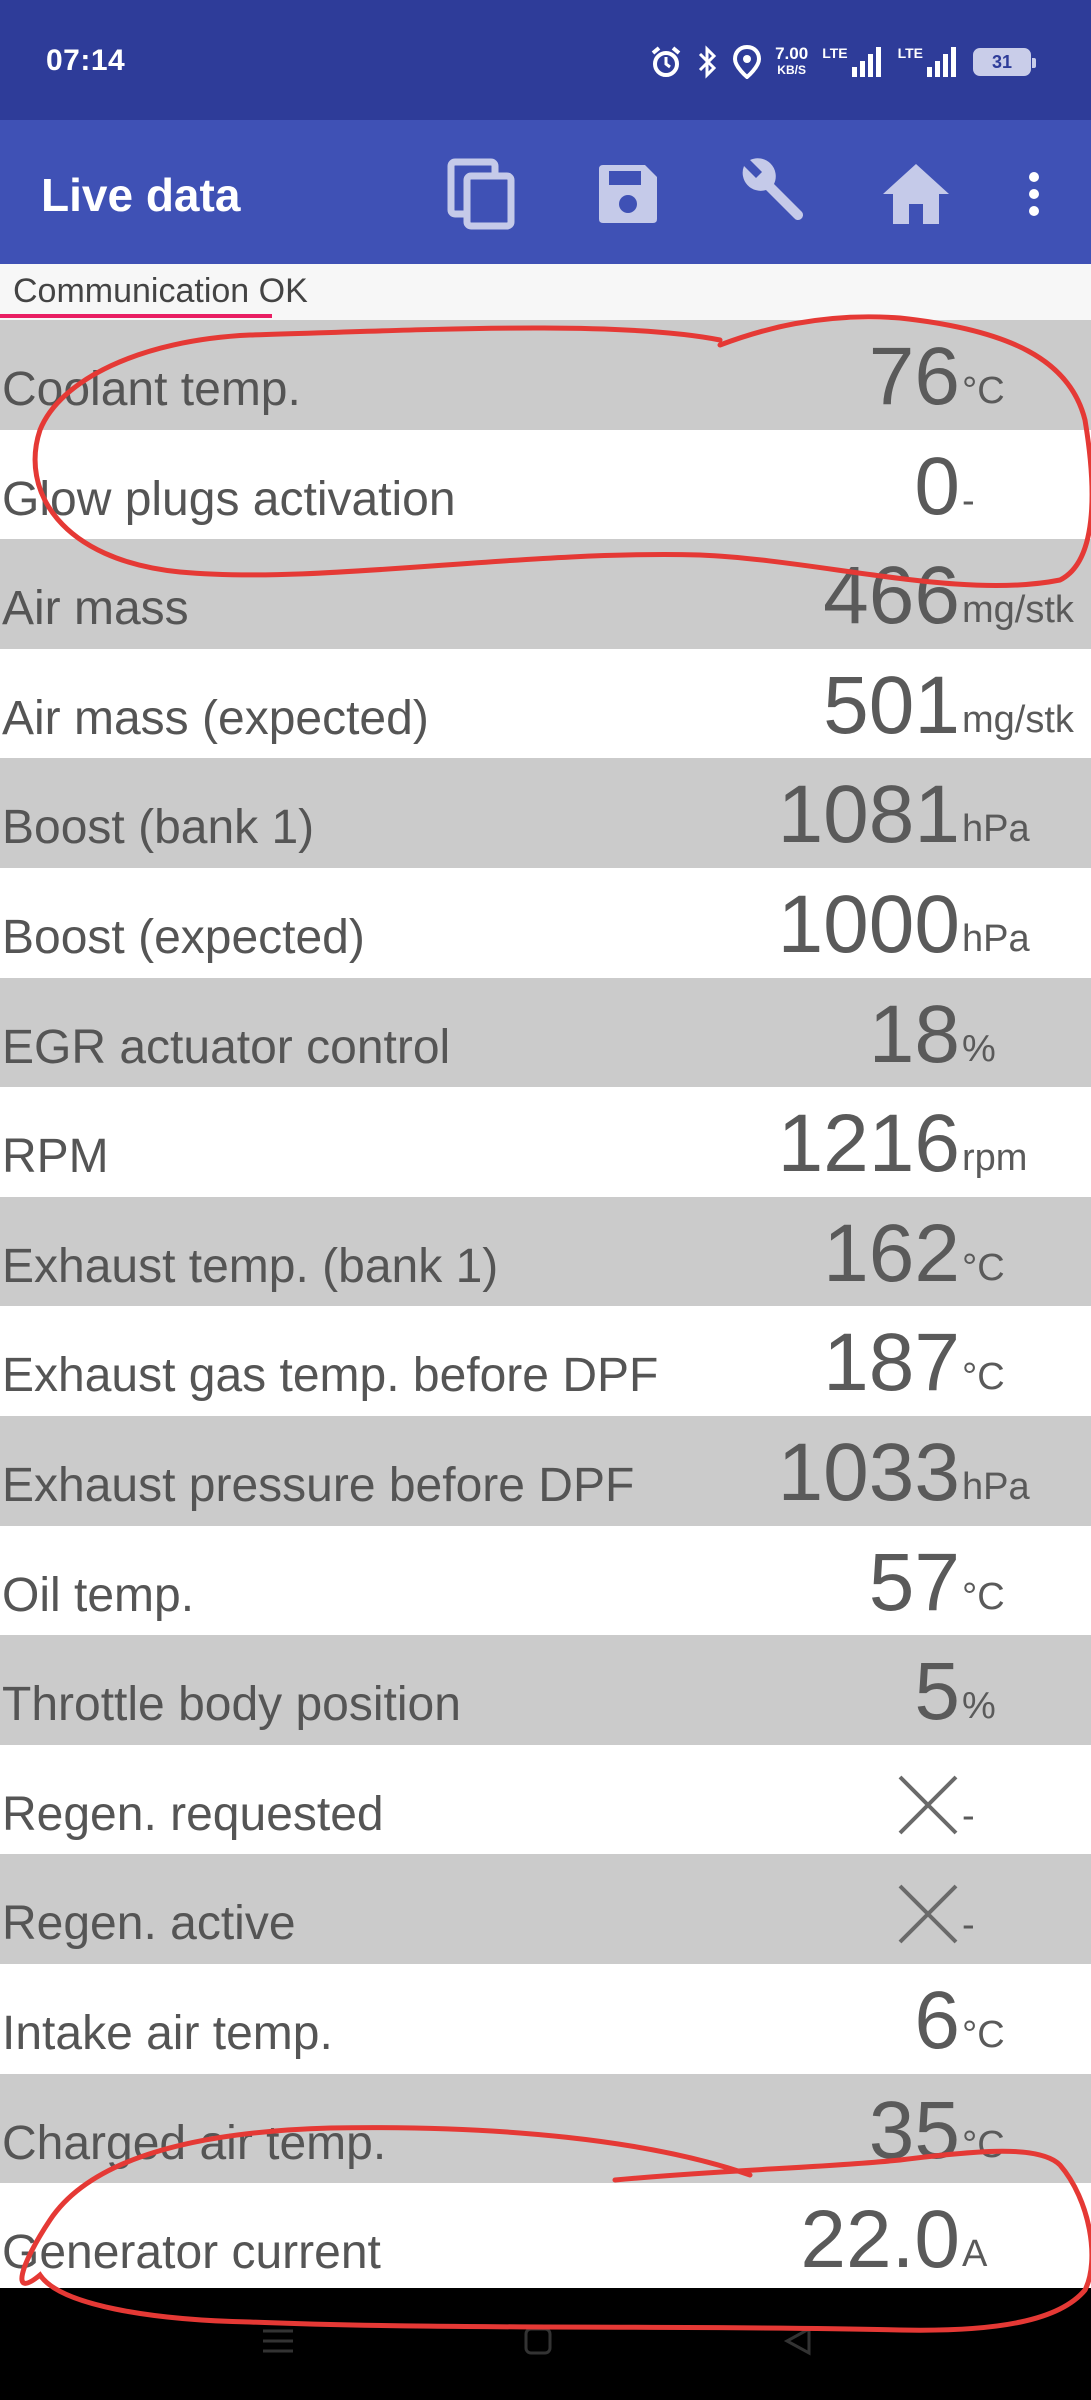  I want to click on home-button, so click(916, 196).